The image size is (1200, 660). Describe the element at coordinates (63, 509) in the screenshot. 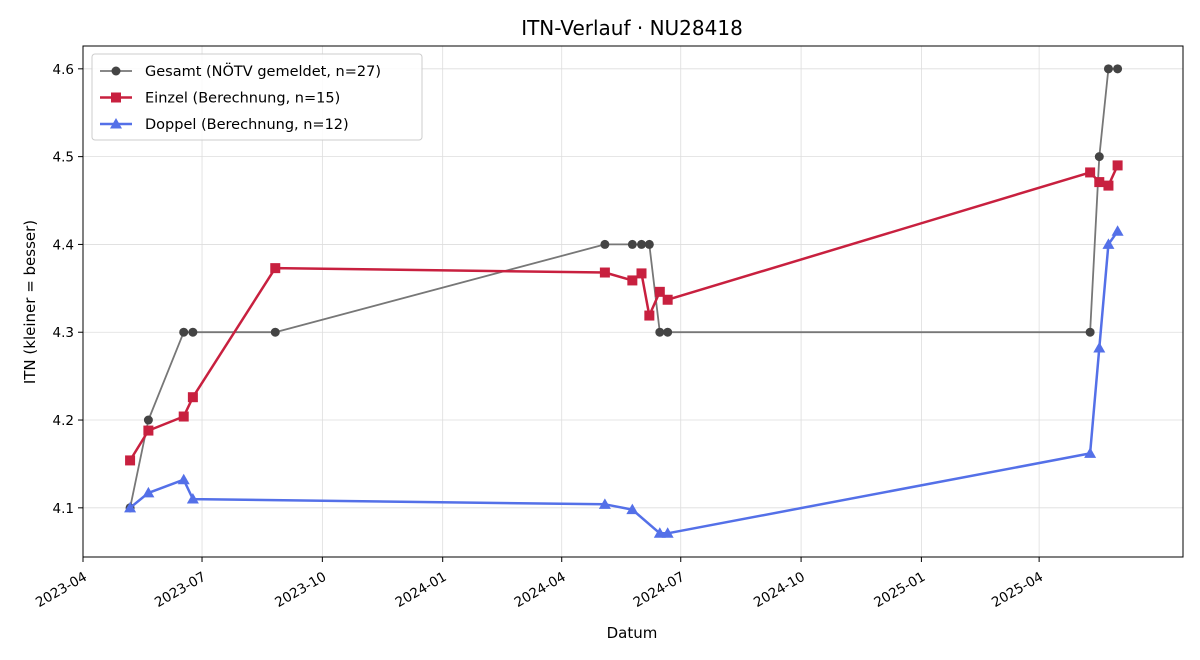

I see `y-tick-label: 4.1` at that location.